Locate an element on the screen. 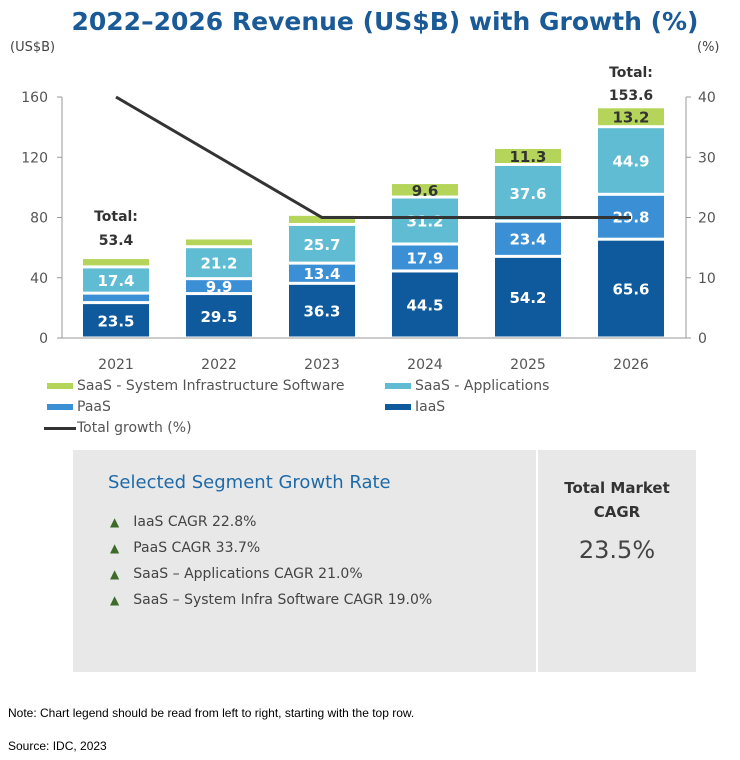 This screenshot has height=760, width=740. right-axis-label: (%) is located at coordinates (708, 47).